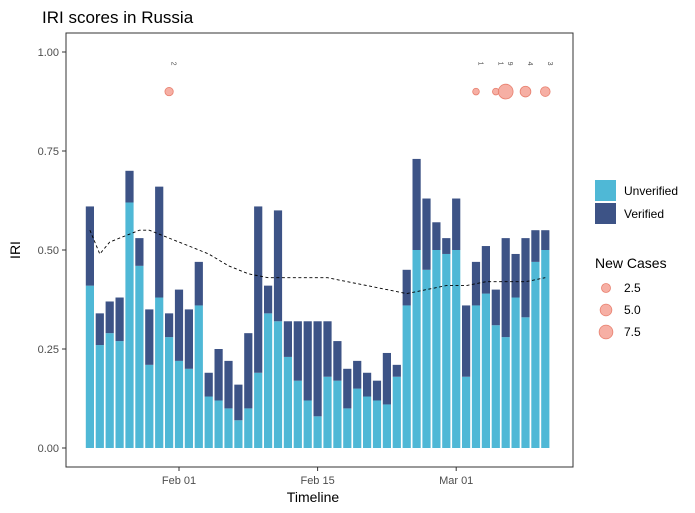 The image size is (695, 513). What do you see at coordinates (605, 213) in the screenshot?
I see `legend-swatch-verified` at bounding box center [605, 213].